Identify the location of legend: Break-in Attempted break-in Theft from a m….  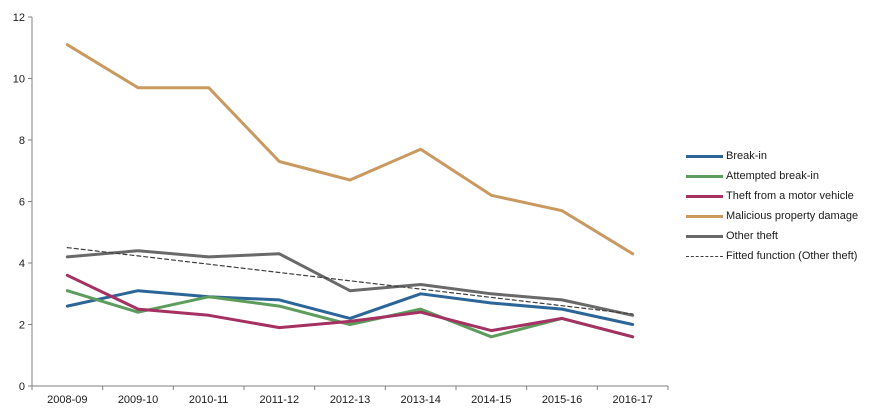
(772, 209).